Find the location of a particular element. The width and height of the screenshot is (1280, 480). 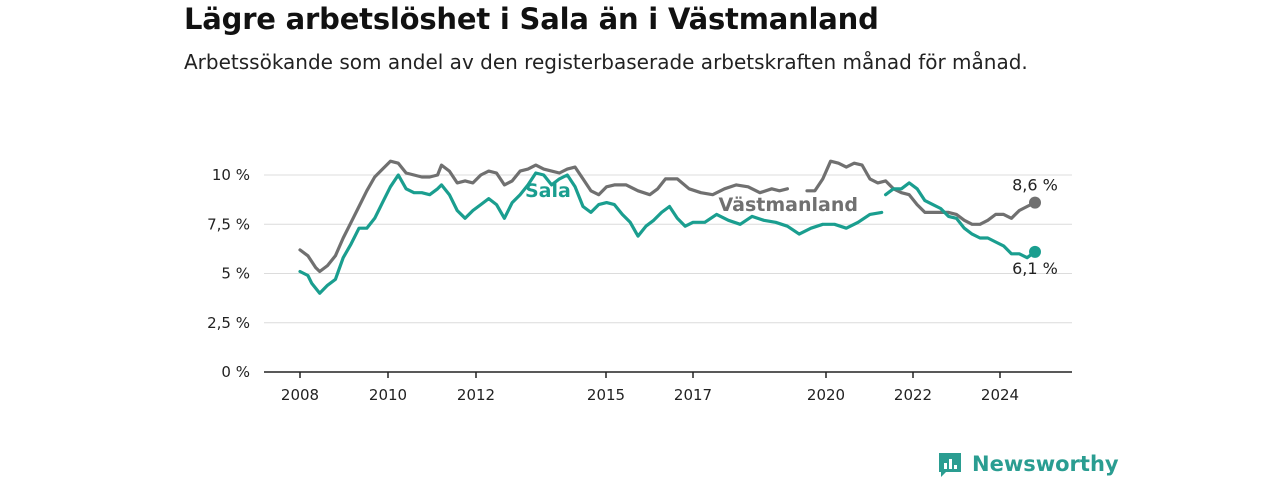

y-tick-label: 7,5 % is located at coordinates (228, 224).